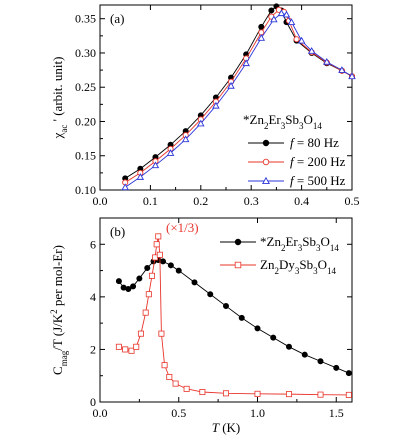 The image size is (415, 441). Describe the element at coordinates (85, 121) in the screenshot. I see `y-tick-label: 0.20` at that location.